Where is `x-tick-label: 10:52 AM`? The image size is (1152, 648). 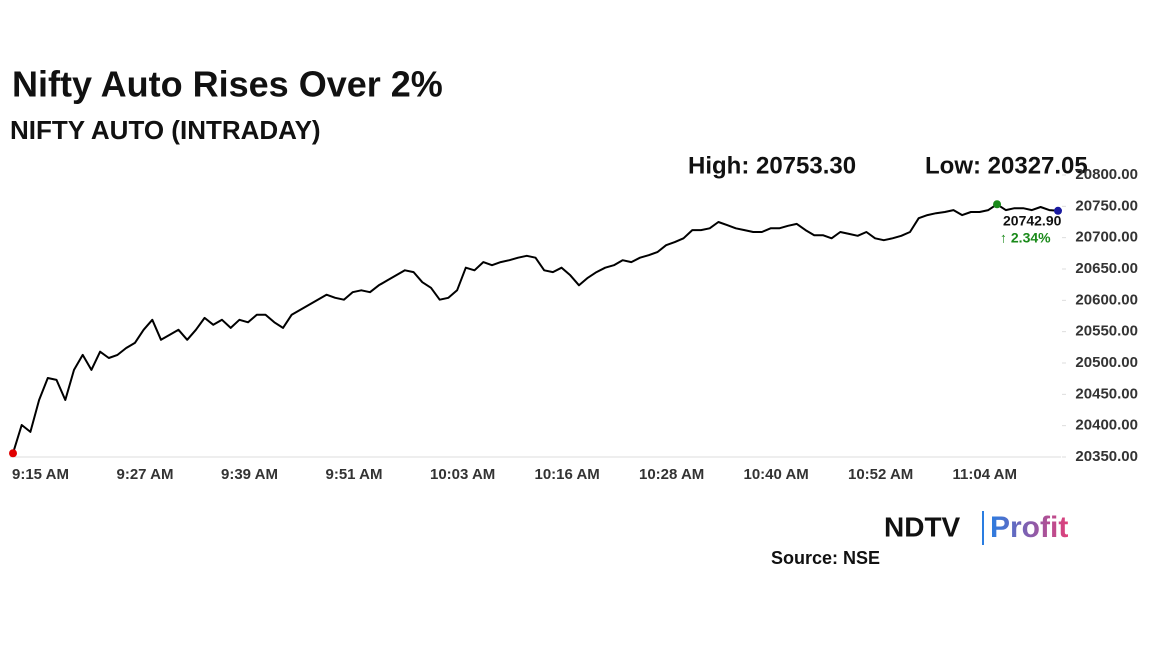 x-tick-label: 10:52 AM is located at coordinates (880, 474).